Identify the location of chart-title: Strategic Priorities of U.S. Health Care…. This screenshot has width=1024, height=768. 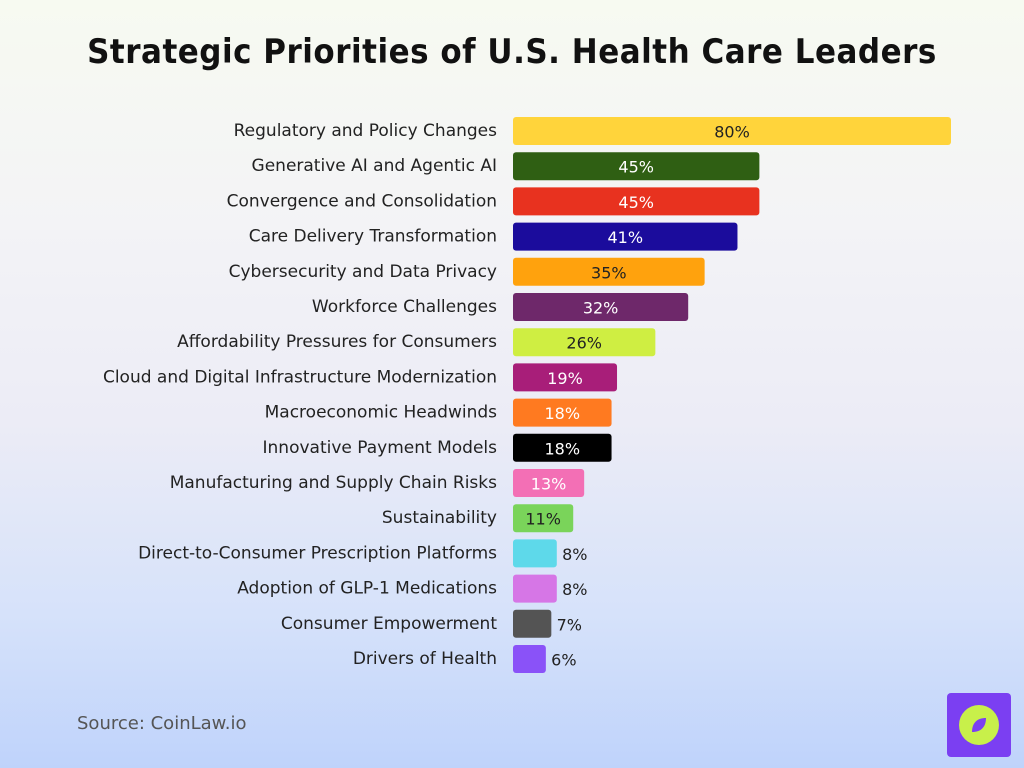
(512, 52).